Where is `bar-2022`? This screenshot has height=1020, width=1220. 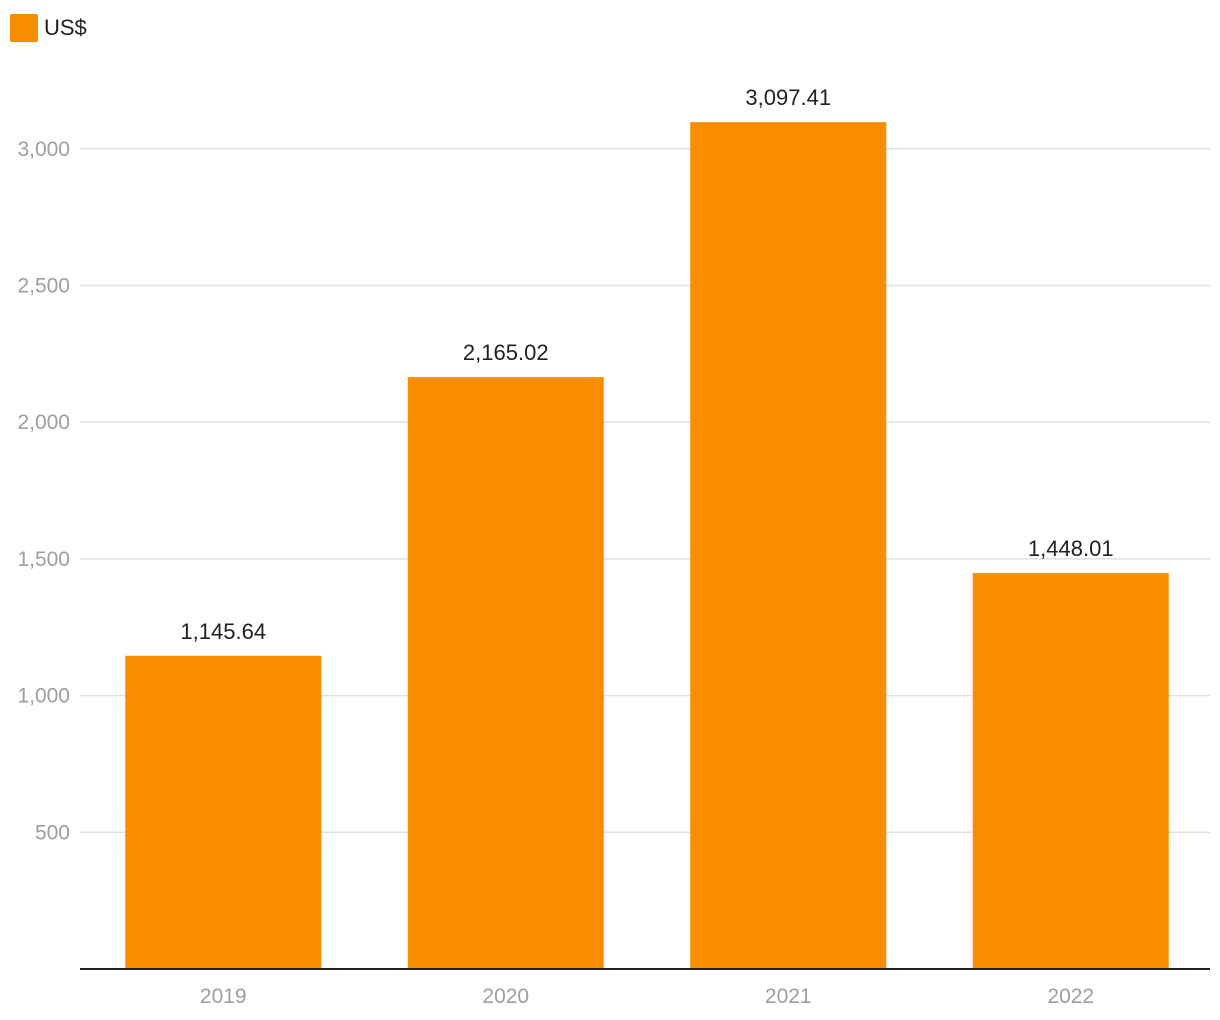
bar-2022 is located at coordinates (1070, 771).